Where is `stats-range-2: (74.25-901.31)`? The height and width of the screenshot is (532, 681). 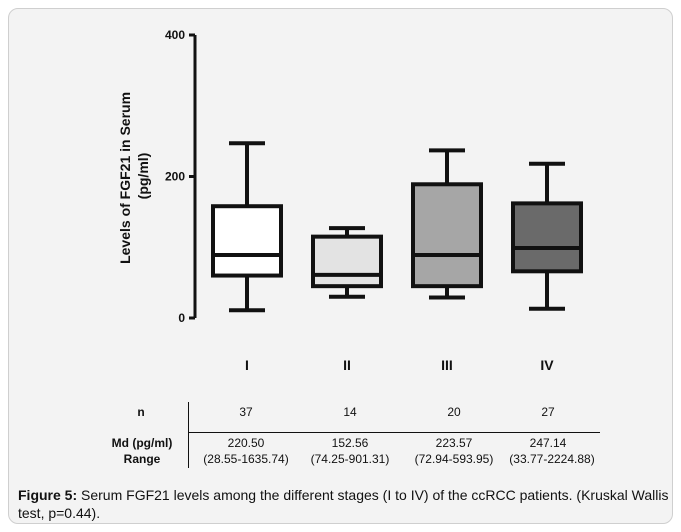
stats-range-2: (74.25-901.31) is located at coordinates (350, 459).